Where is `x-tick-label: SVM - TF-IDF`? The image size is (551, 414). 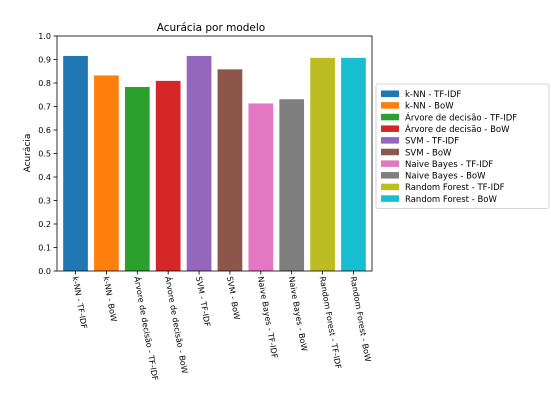 x-tick-label: SVM - TF-IDF is located at coordinates (203, 302).